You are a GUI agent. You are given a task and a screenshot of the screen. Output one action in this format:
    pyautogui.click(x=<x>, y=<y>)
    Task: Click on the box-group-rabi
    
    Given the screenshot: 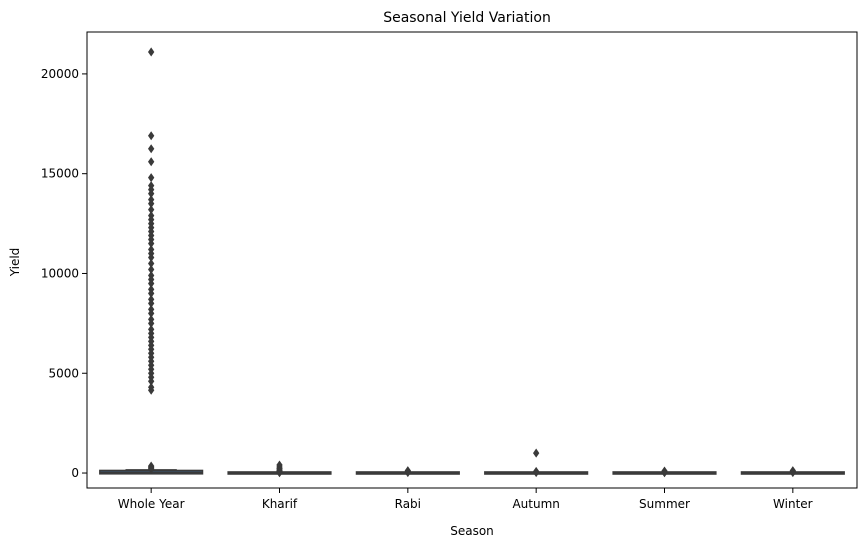 What is the action you would take?
    pyautogui.click(x=407, y=472)
    